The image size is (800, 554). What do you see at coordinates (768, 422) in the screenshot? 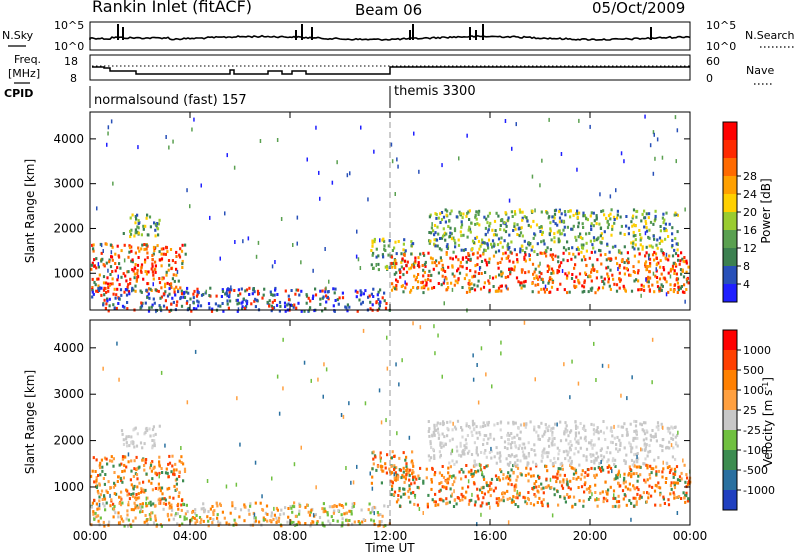
I see `velocity-colorbar-label: Velocity [m s-1]` at bounding box center [768, 422].